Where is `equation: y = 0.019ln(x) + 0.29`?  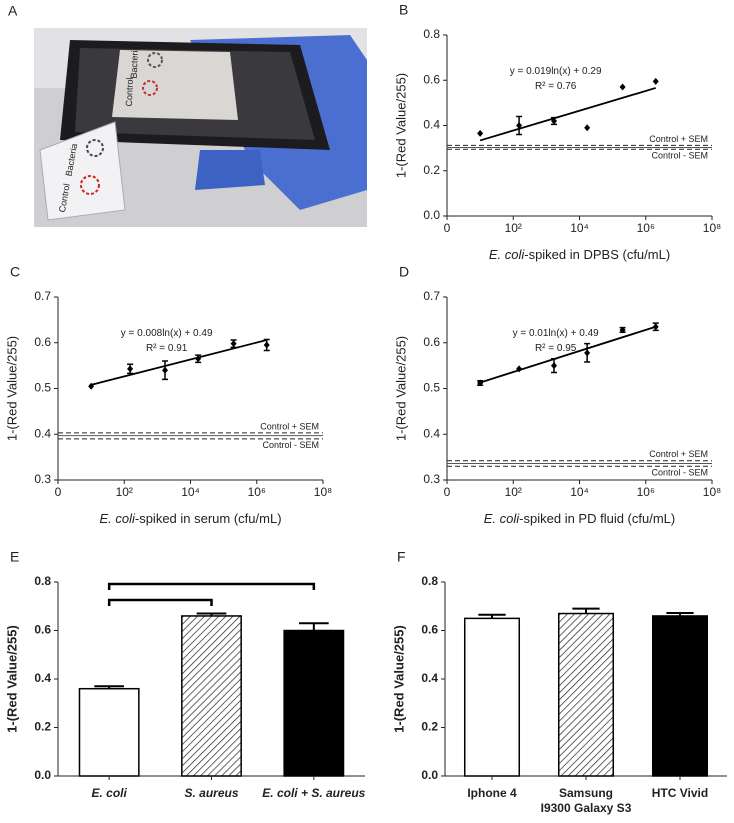 equation: y = 0.019ln(x) + 0.29 is located at coordinates (556, 71).